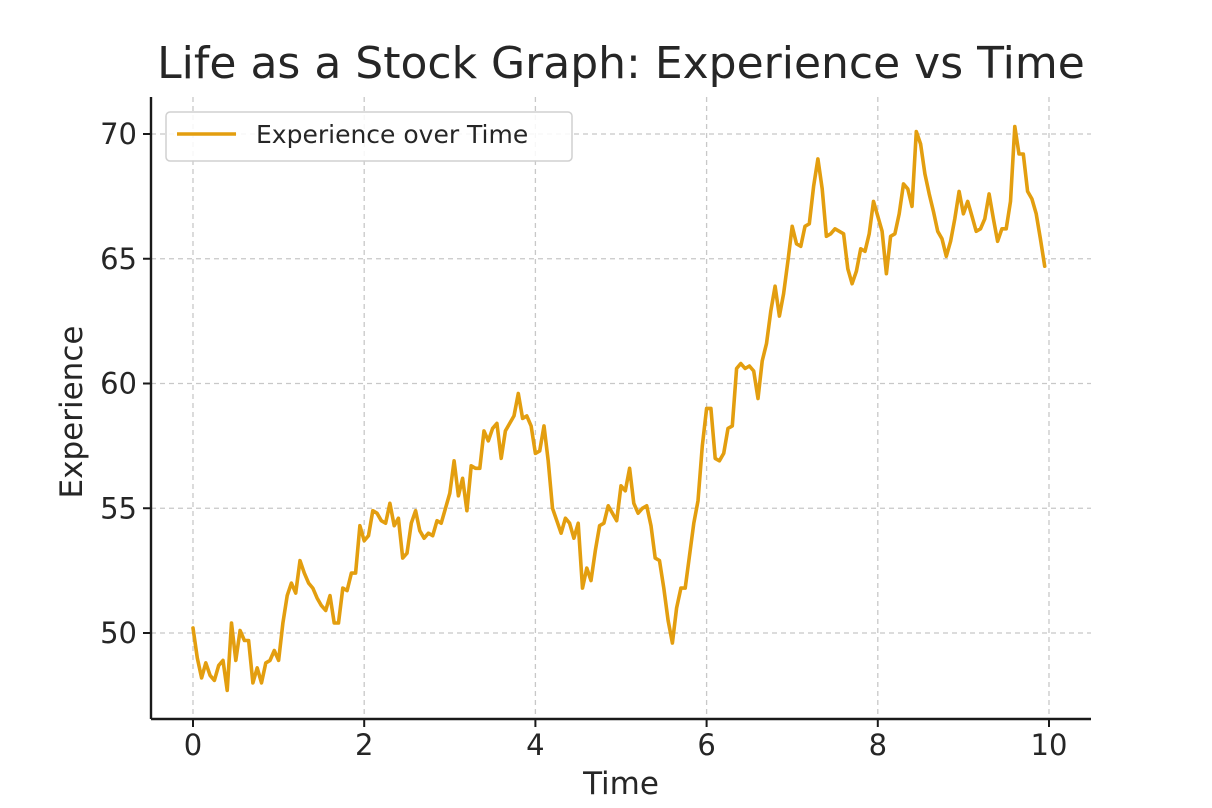  I want to click on y-tick-label: 50, so click(118, 633).